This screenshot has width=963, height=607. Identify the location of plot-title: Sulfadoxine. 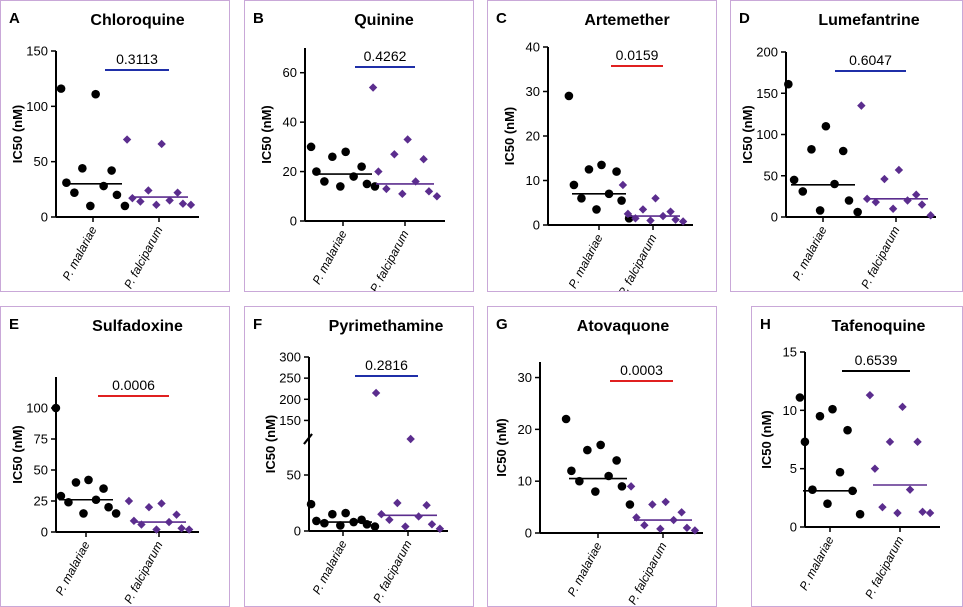
(137, 326).